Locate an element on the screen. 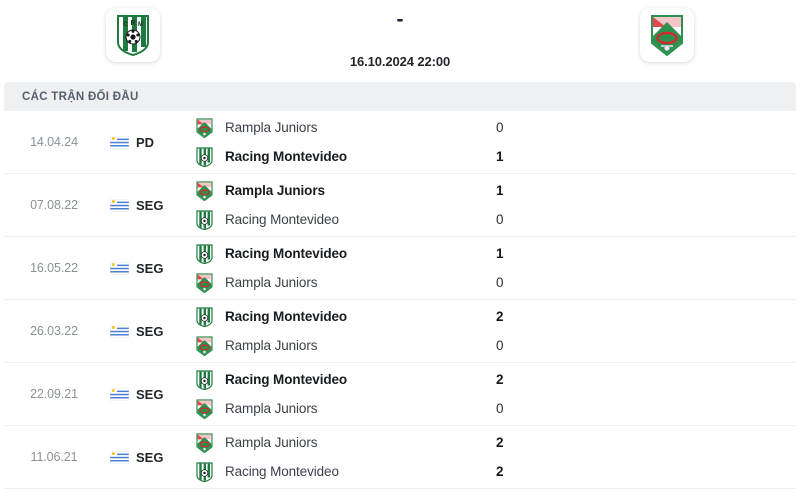 This screenshot has width=800, height=500. match-datetime: 16.10.2024 22:00 is located at coordinates (400, 61).